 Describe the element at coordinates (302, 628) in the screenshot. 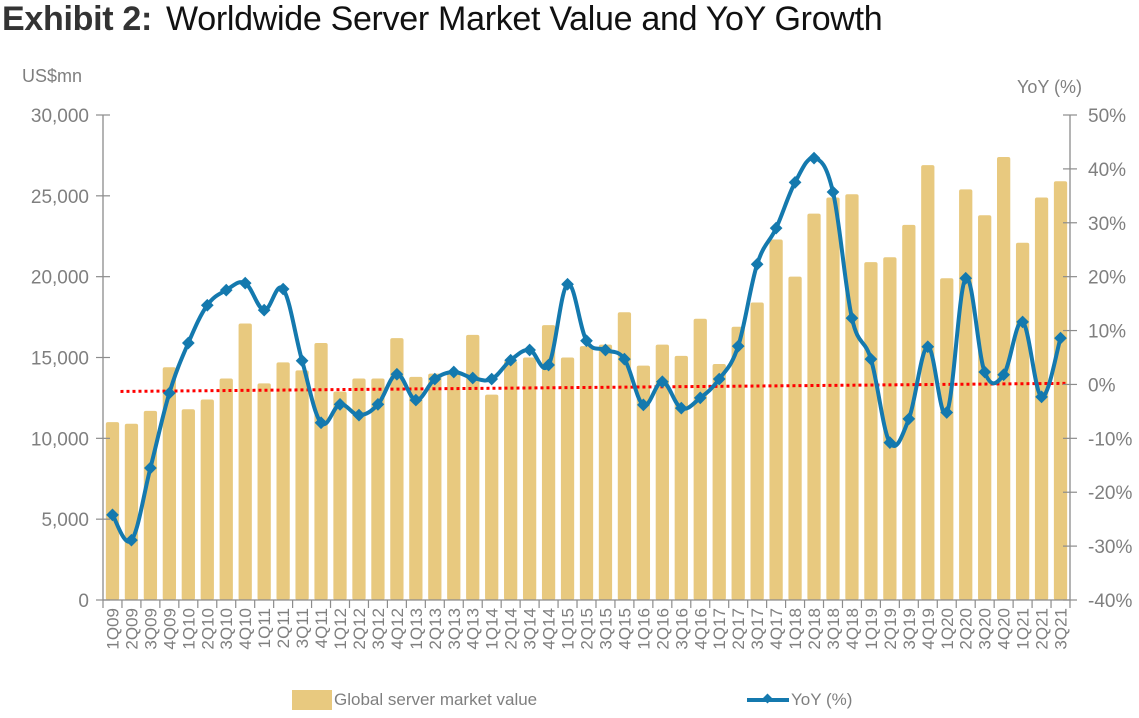

I see `x-tick-label: 3Q11` at that location.